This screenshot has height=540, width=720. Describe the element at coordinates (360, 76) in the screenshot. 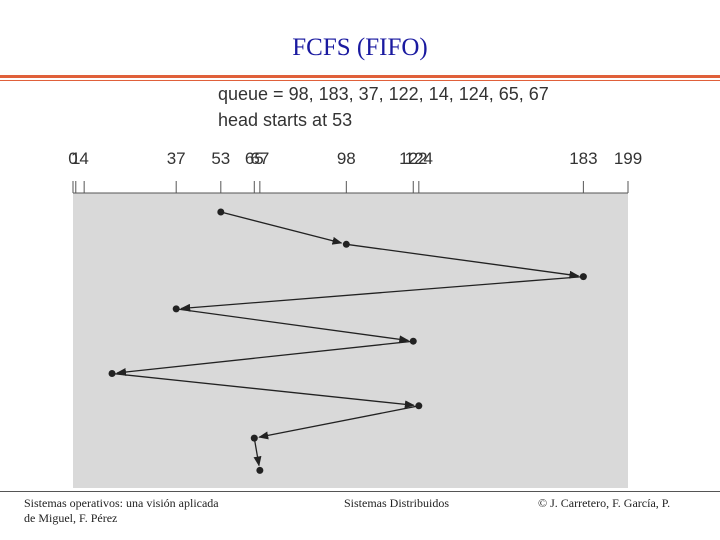

I see `title-rule` at that location.